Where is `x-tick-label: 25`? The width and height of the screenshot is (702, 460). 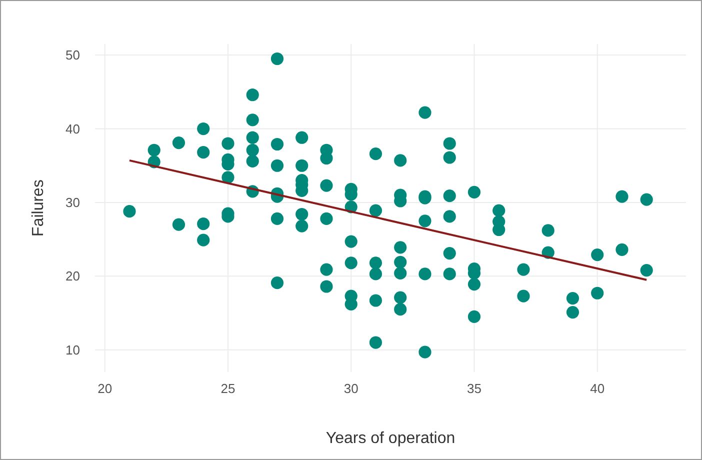
x-tick-label: 25 is located at coordinates (228, 388).